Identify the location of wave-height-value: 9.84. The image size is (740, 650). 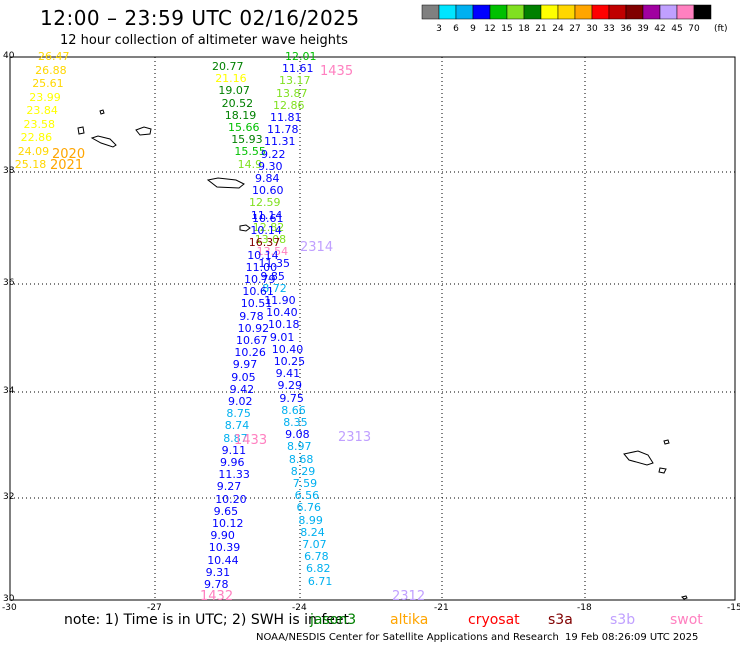
(267, 178).